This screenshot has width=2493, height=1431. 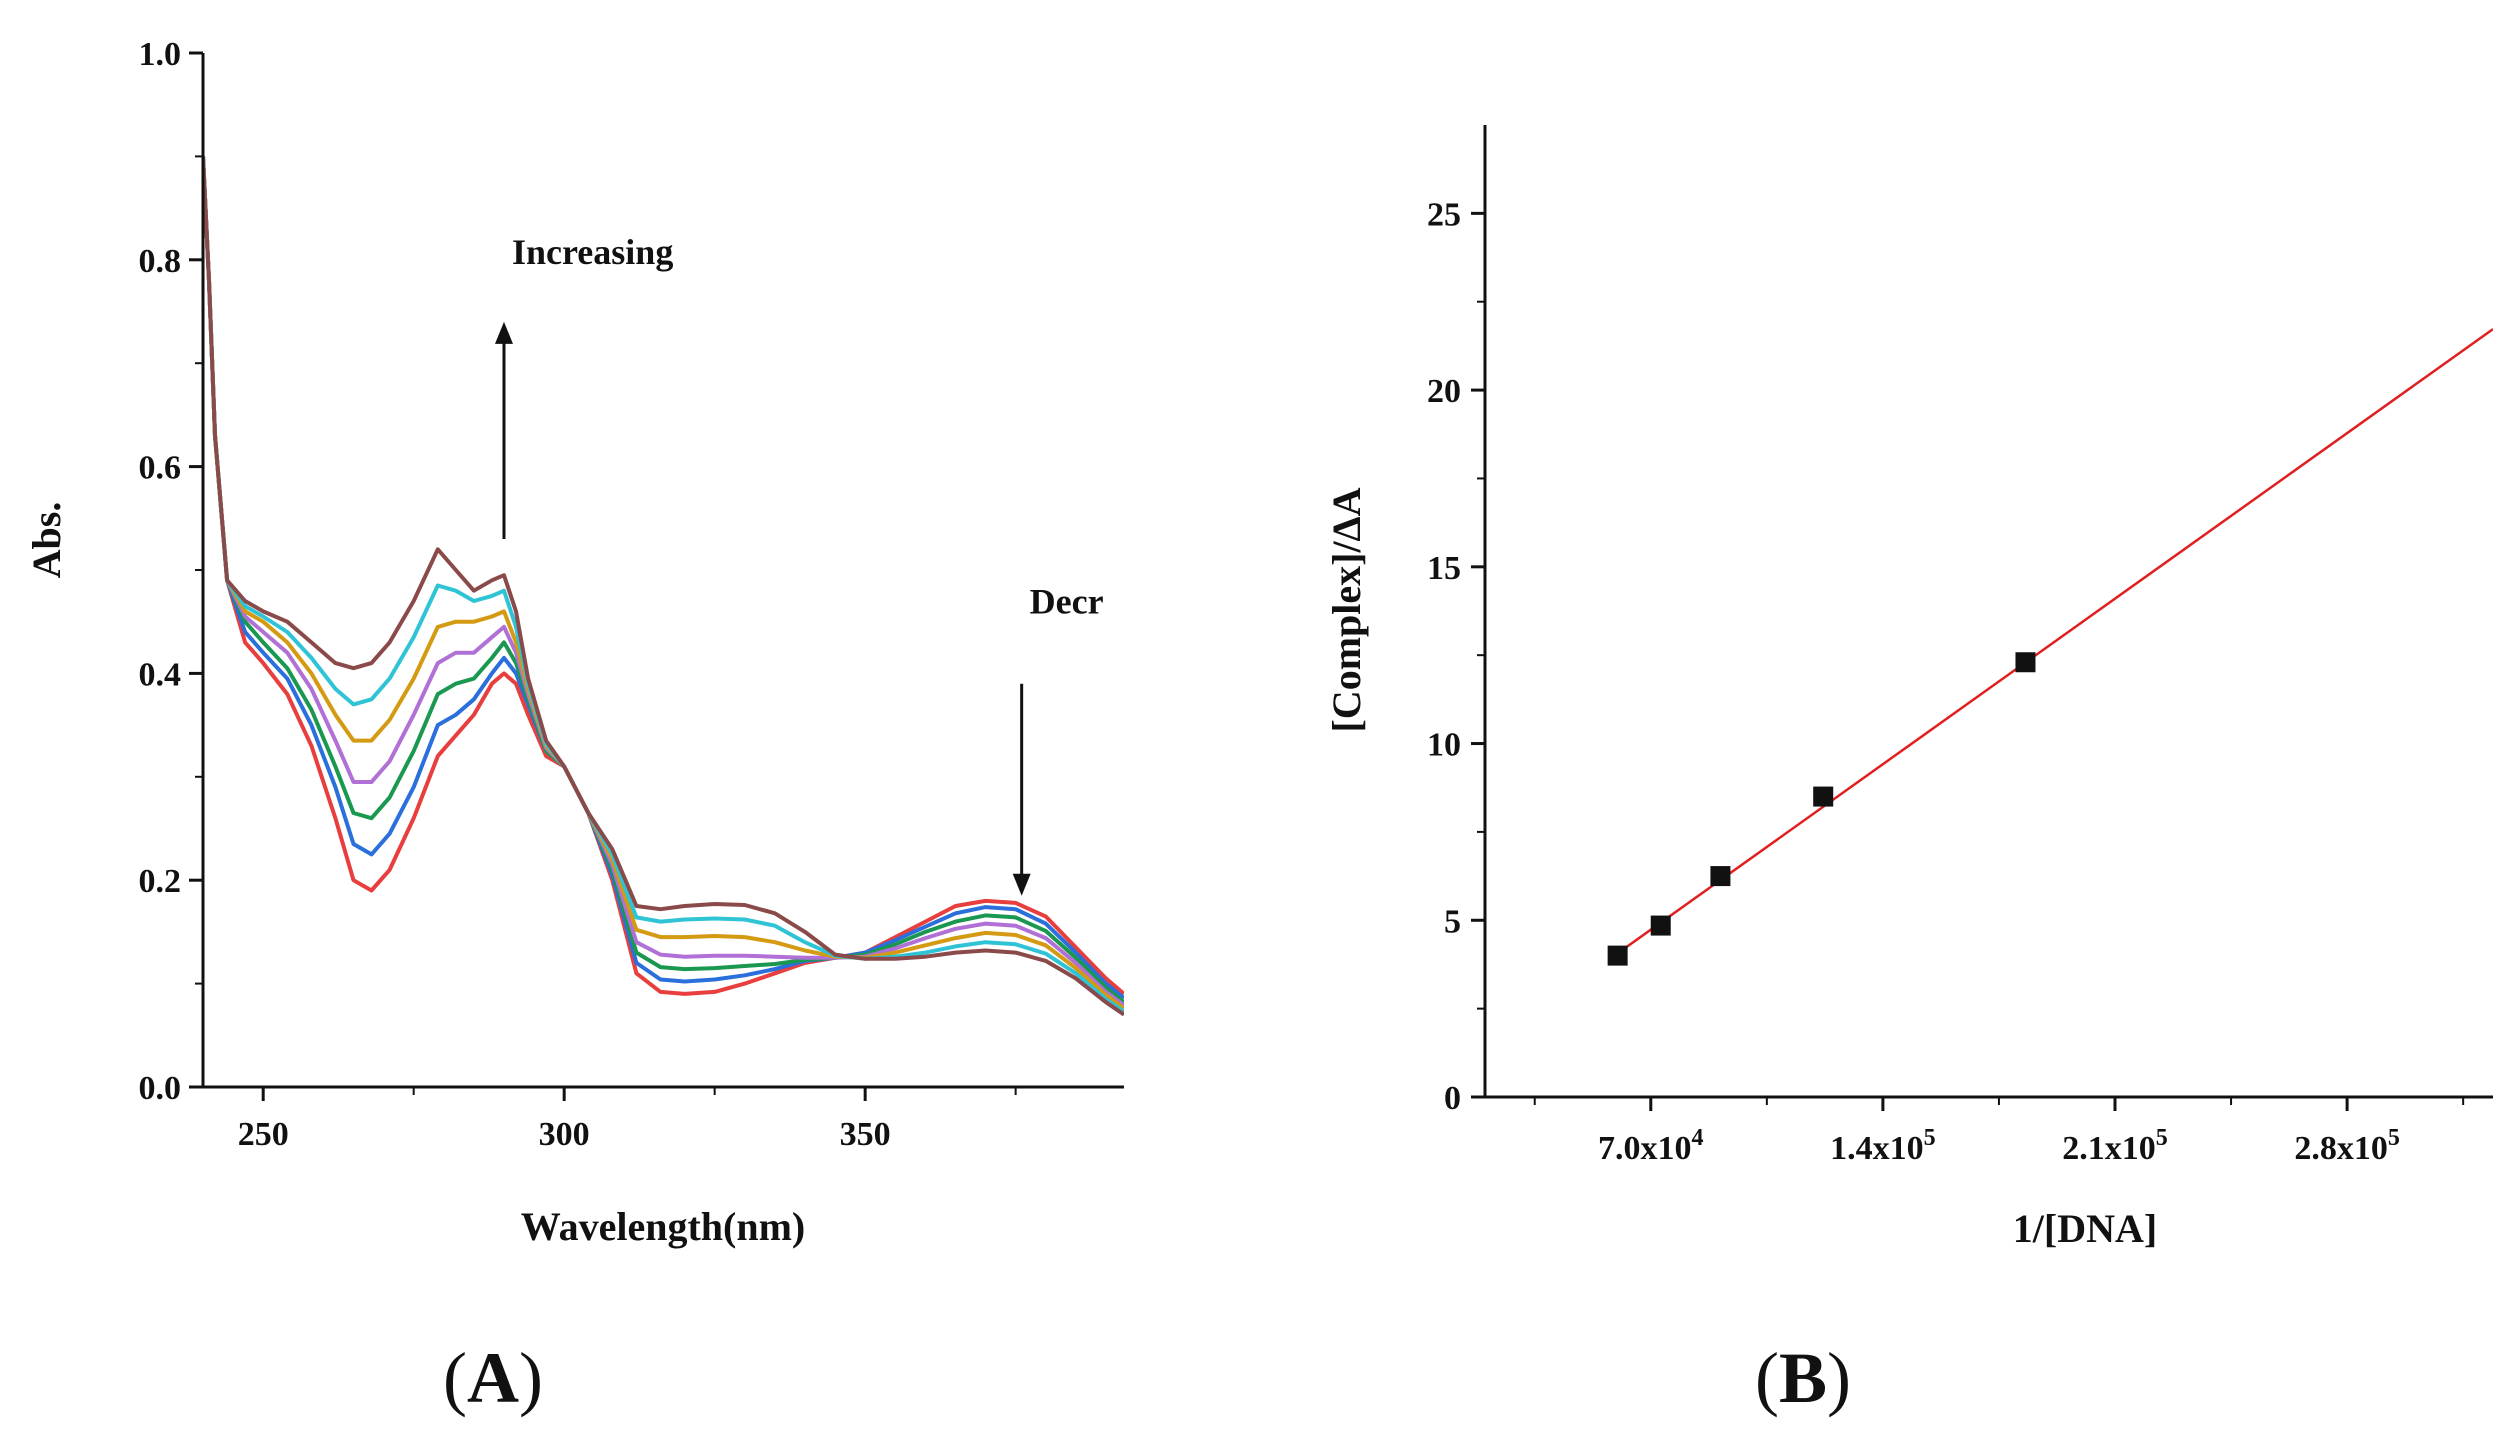 I want to click on annotation-label: Increasing, so click(x=592, y=252).